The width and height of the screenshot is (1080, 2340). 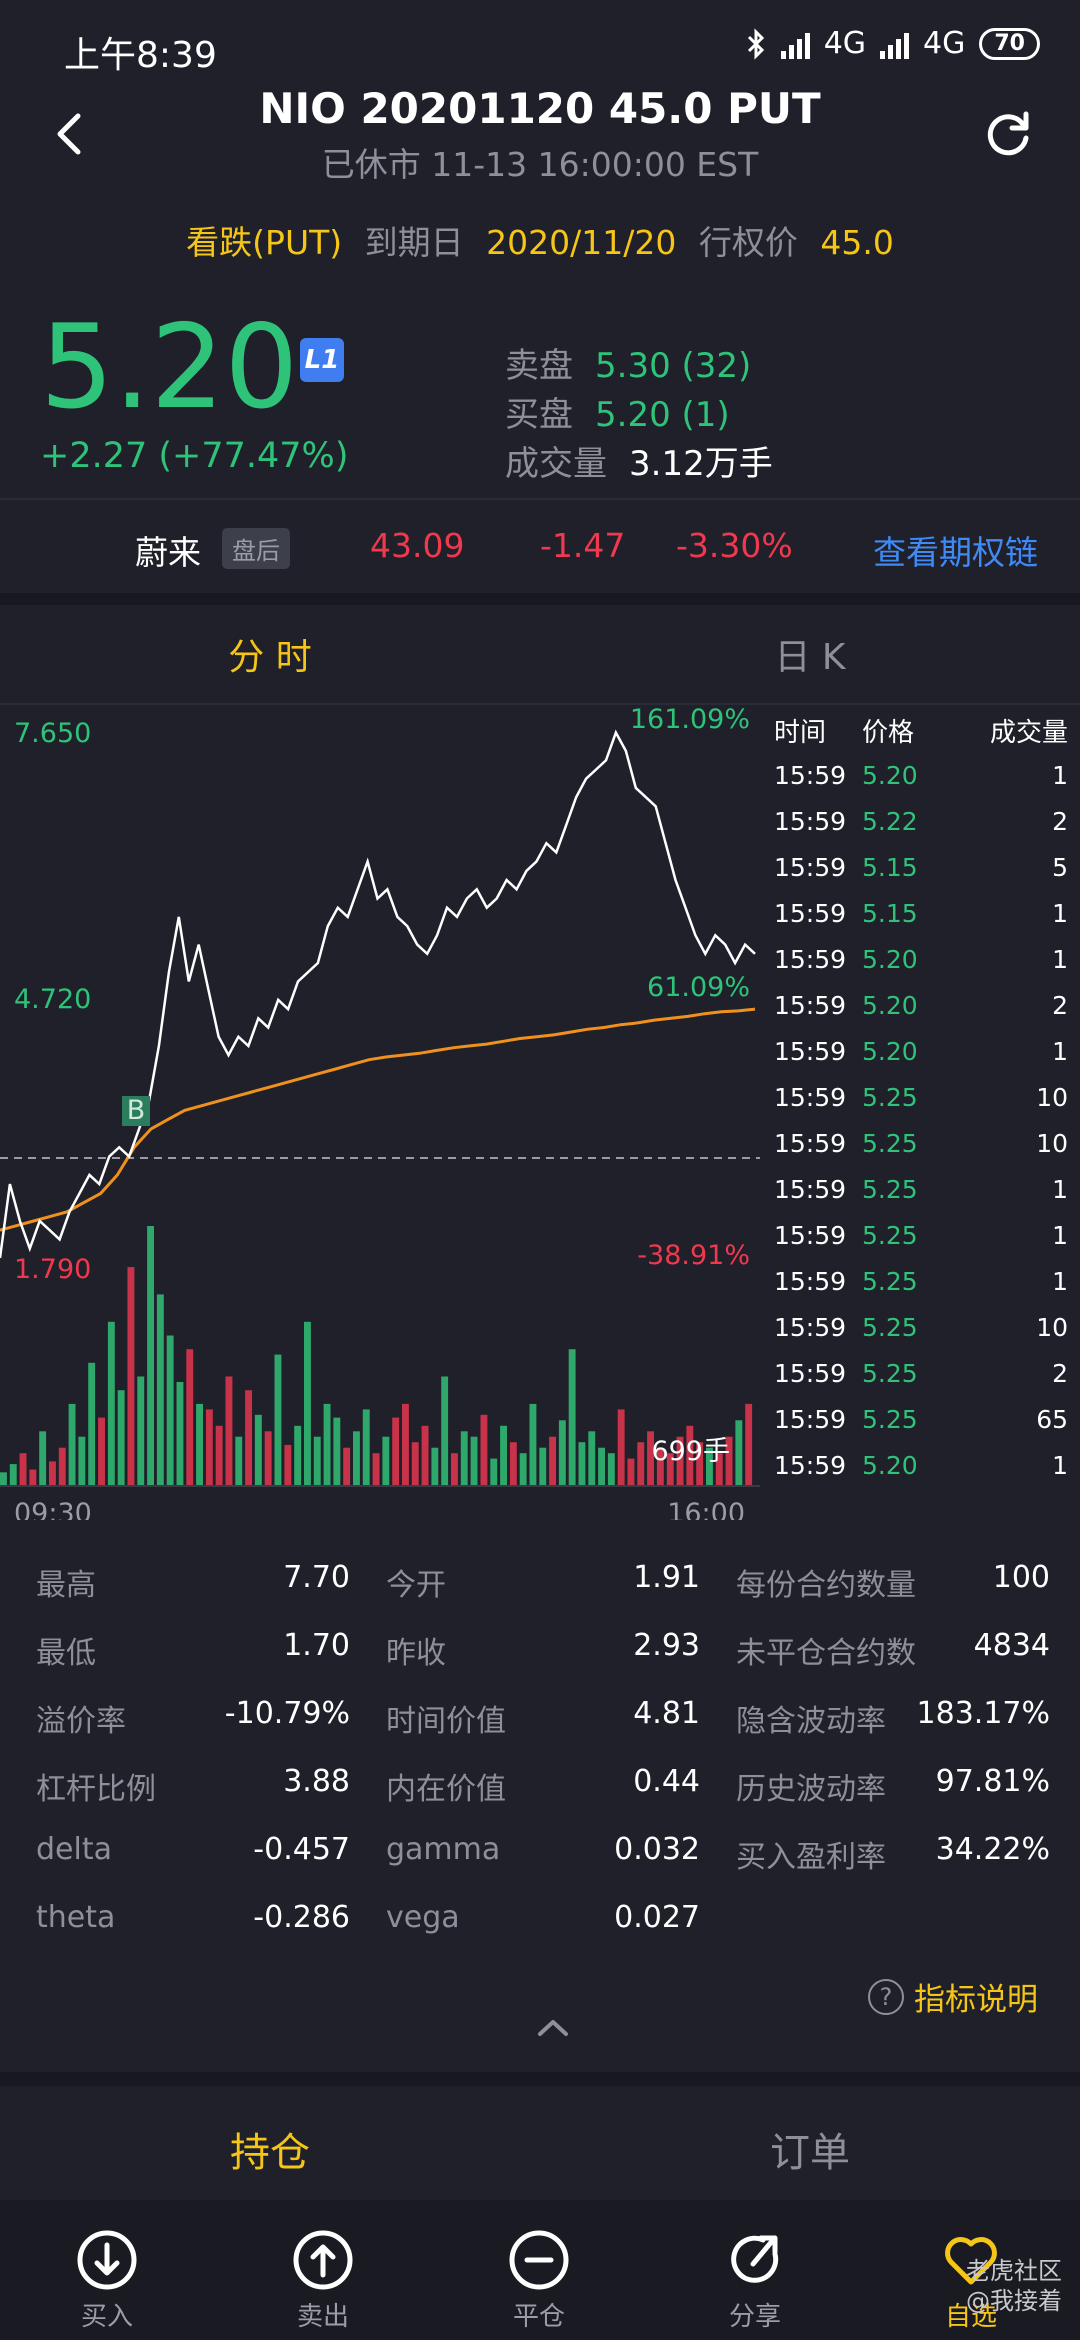 I want to click on stat-label: 历史波动率, so click(x=811, y=1789).